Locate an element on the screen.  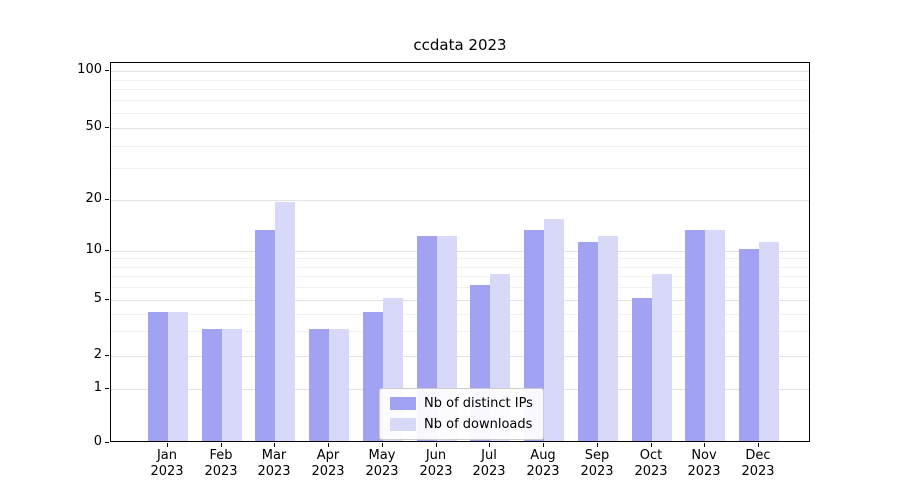
bar-ips-may is located at coordinates (373, 376).